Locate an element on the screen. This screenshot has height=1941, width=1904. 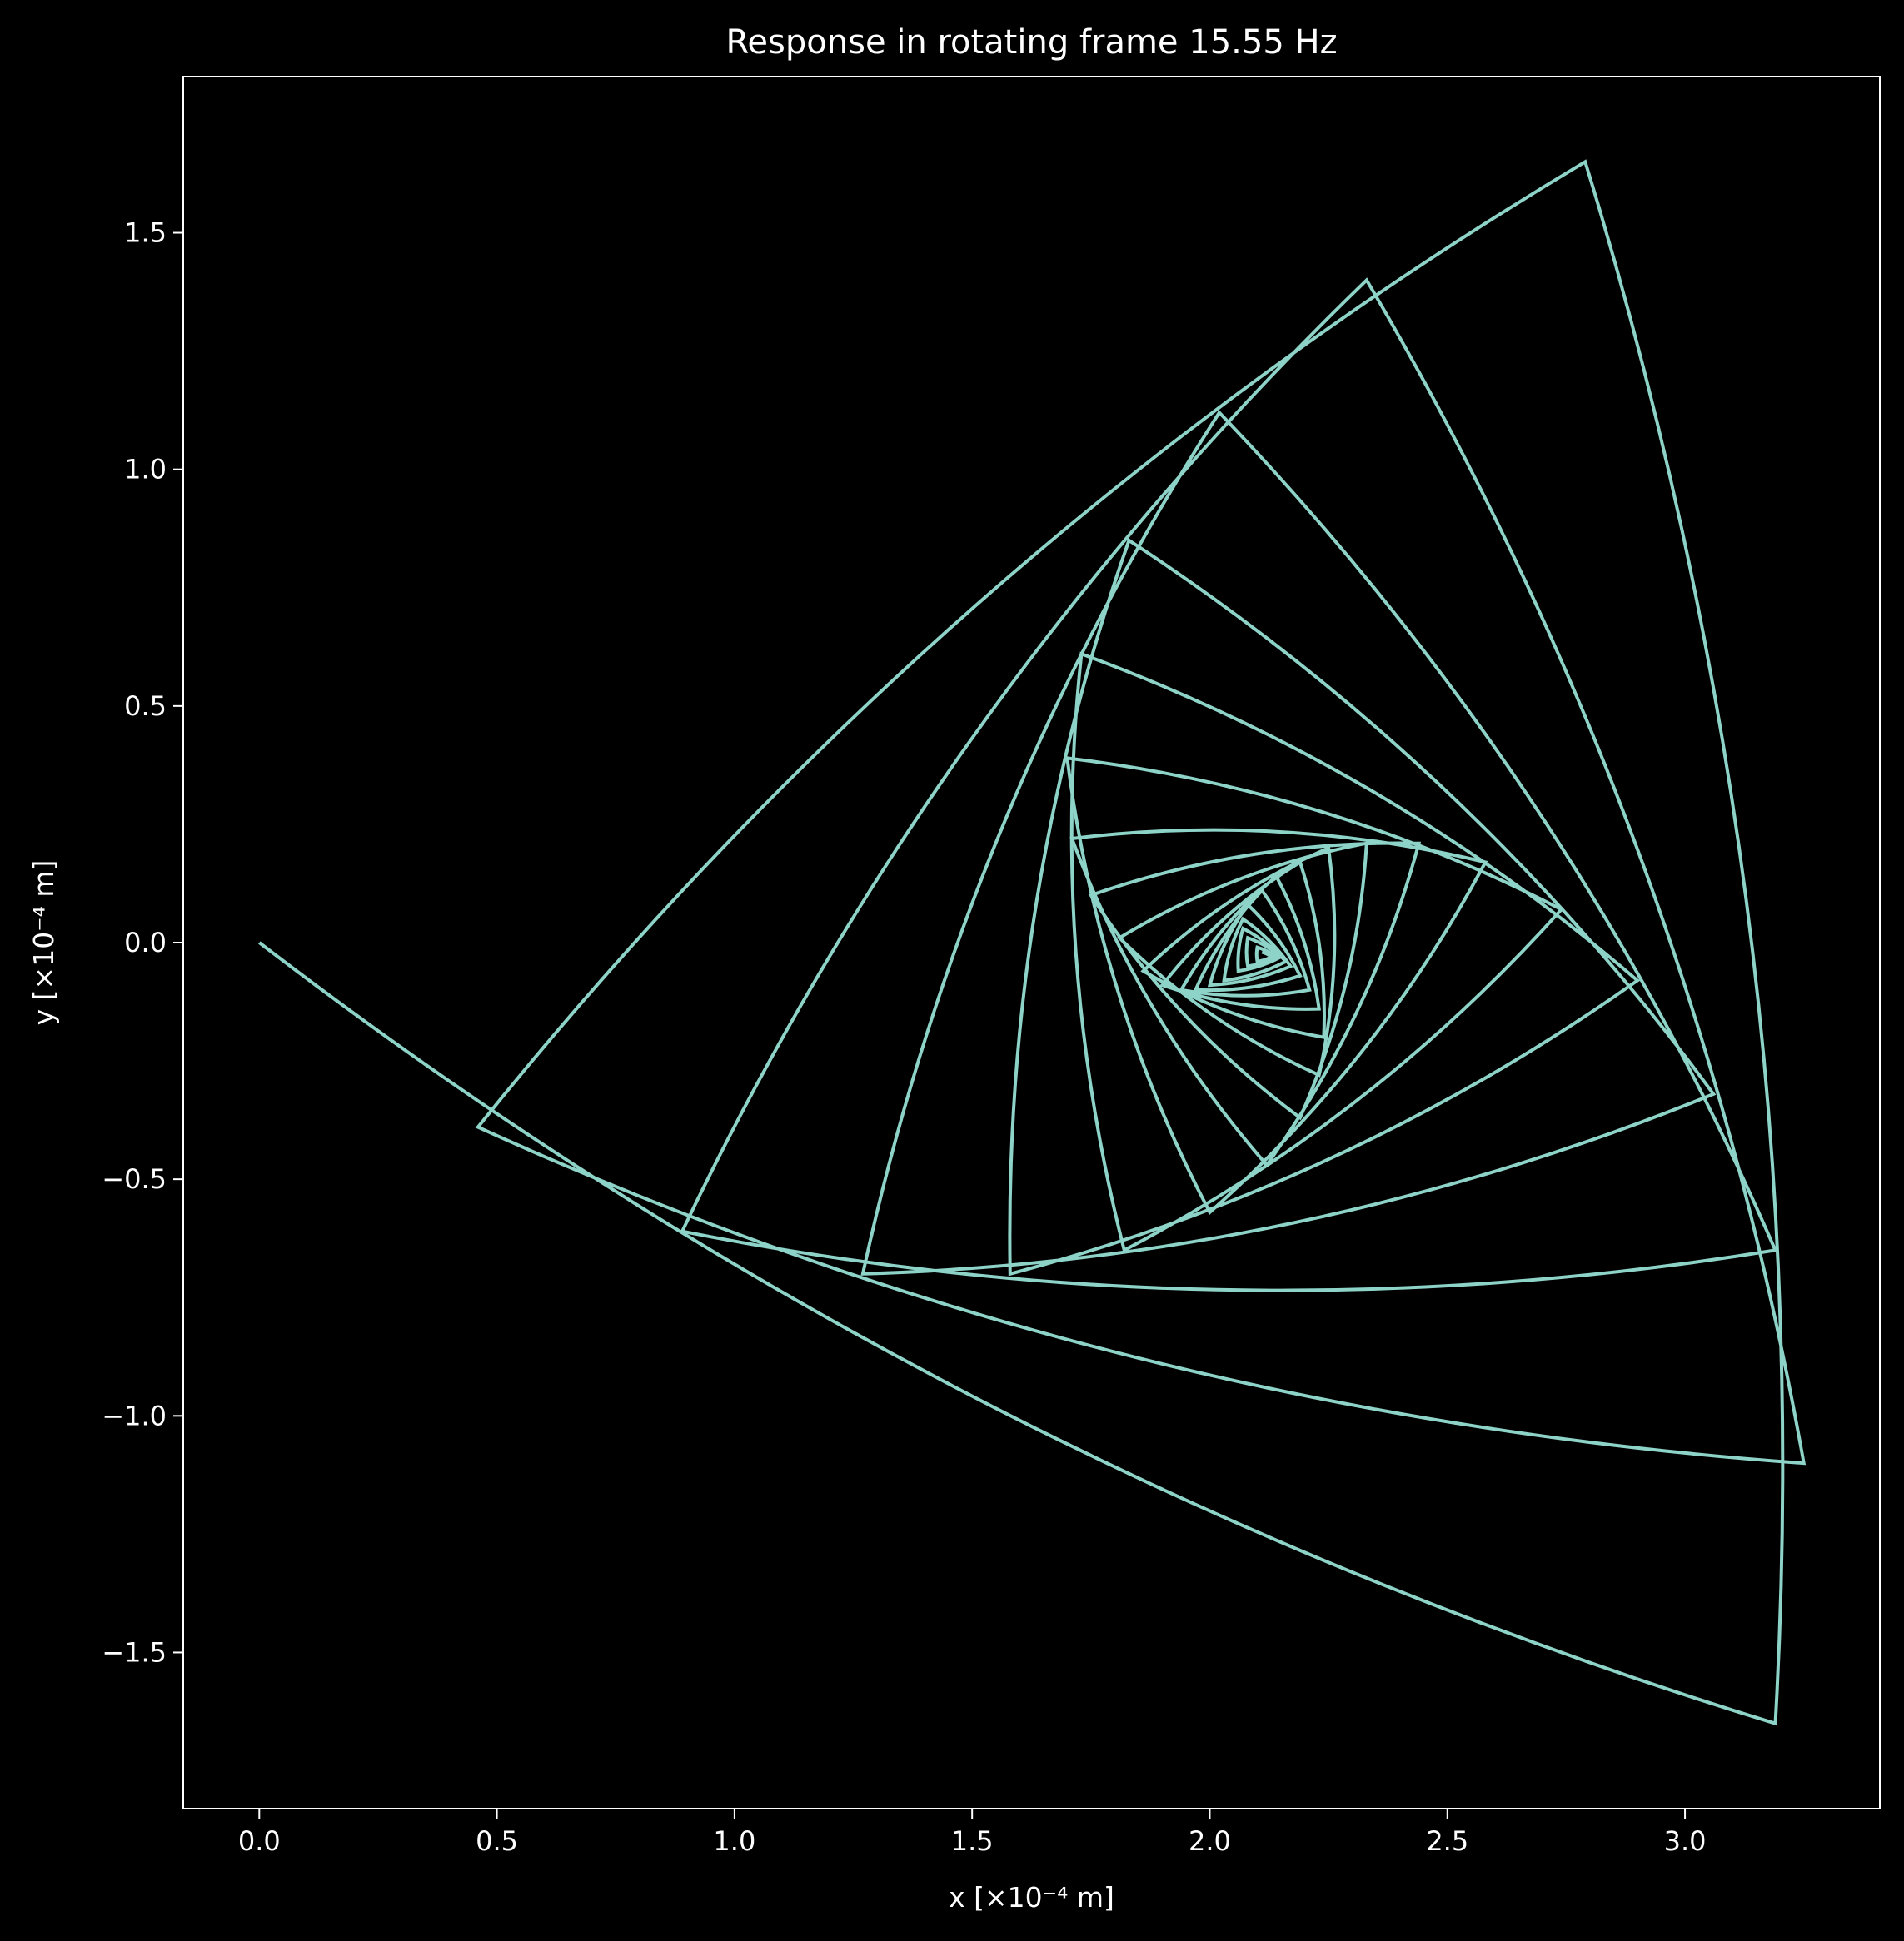
x-tick-label: 1.5 is located at coordinates (972, 1841).